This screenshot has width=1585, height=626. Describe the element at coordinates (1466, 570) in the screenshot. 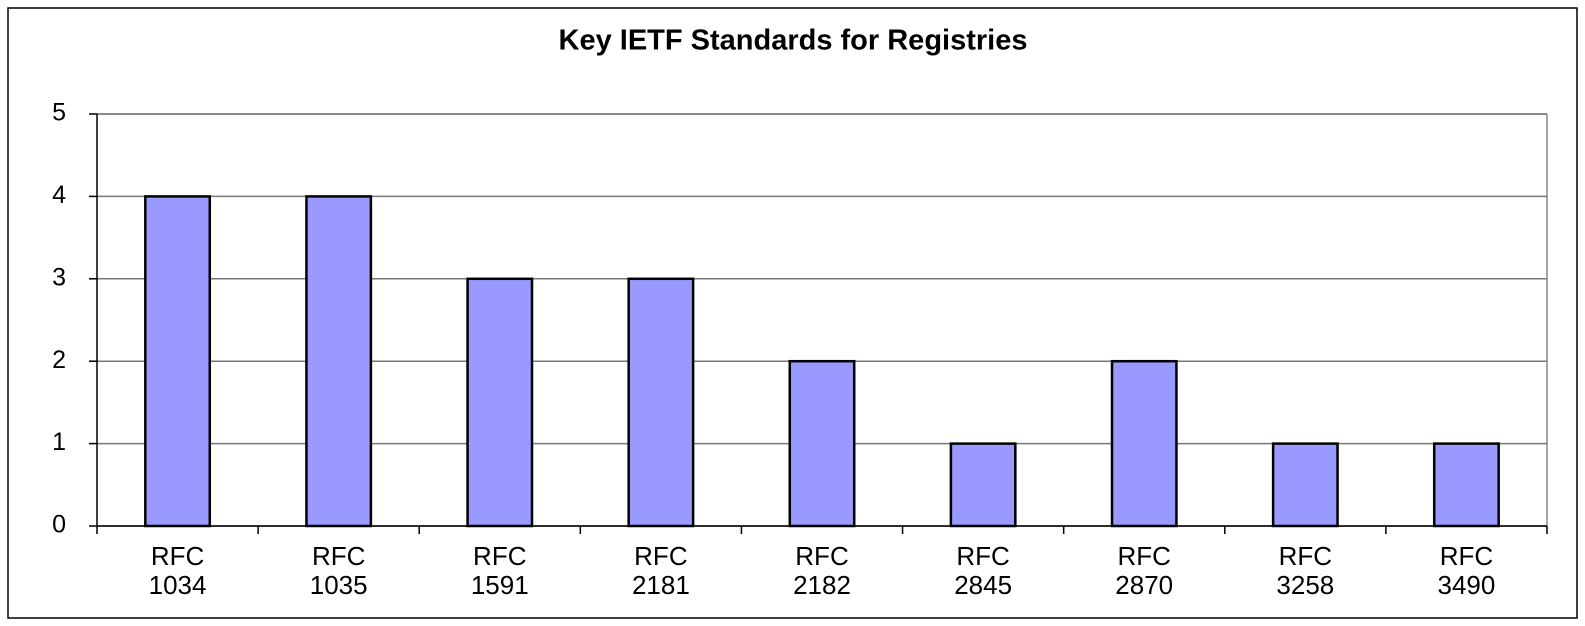

I see `x-tick-label: RFC 3490` at that location.